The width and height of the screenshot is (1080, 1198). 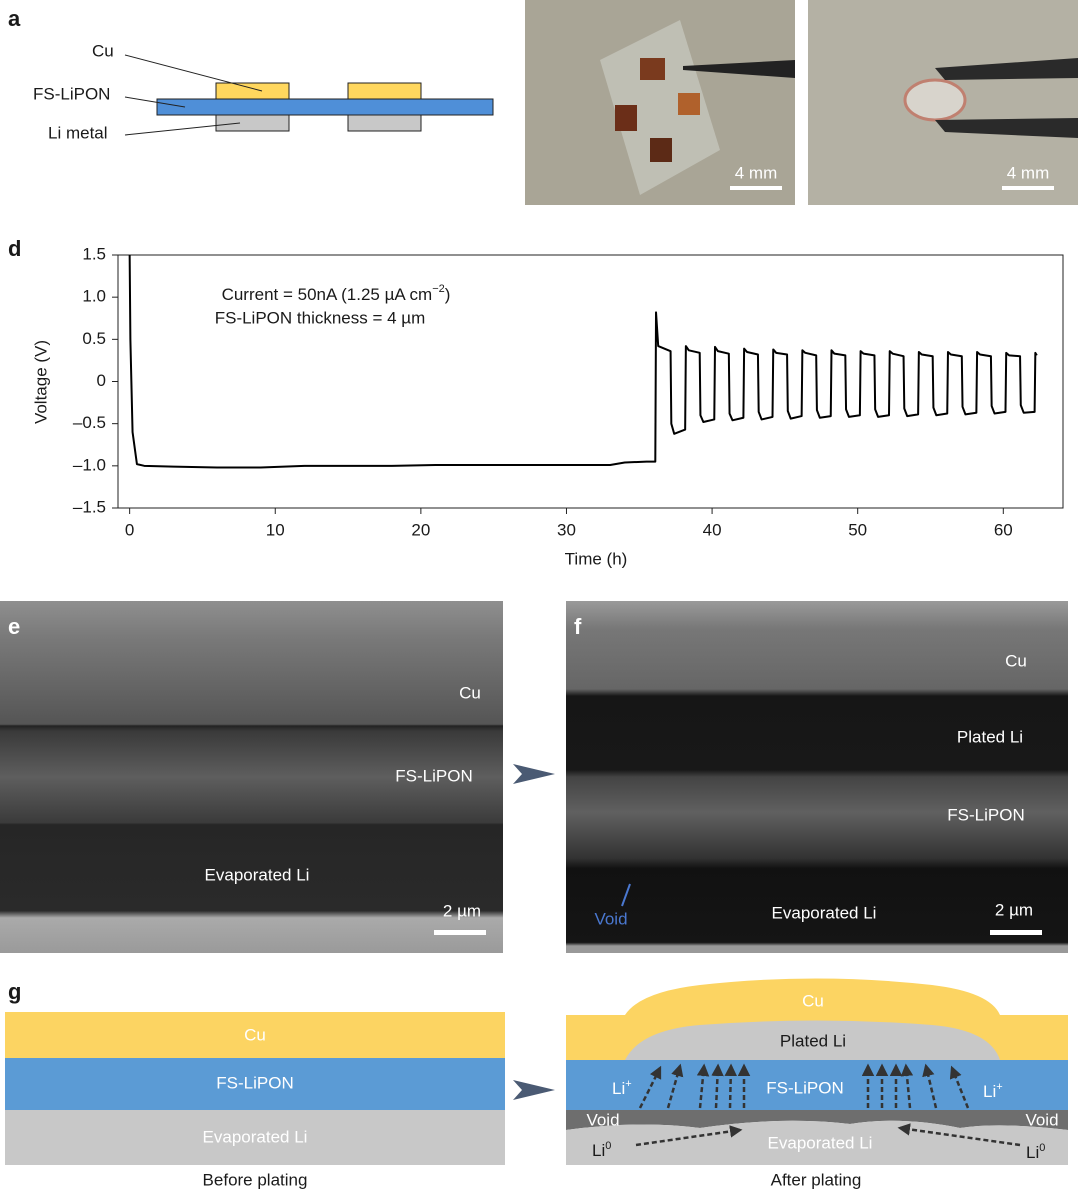 What do you see at coordinates (255, 1179) in the screenshot?
I see `caption: Before plating` at bounding box center [255, 1179].